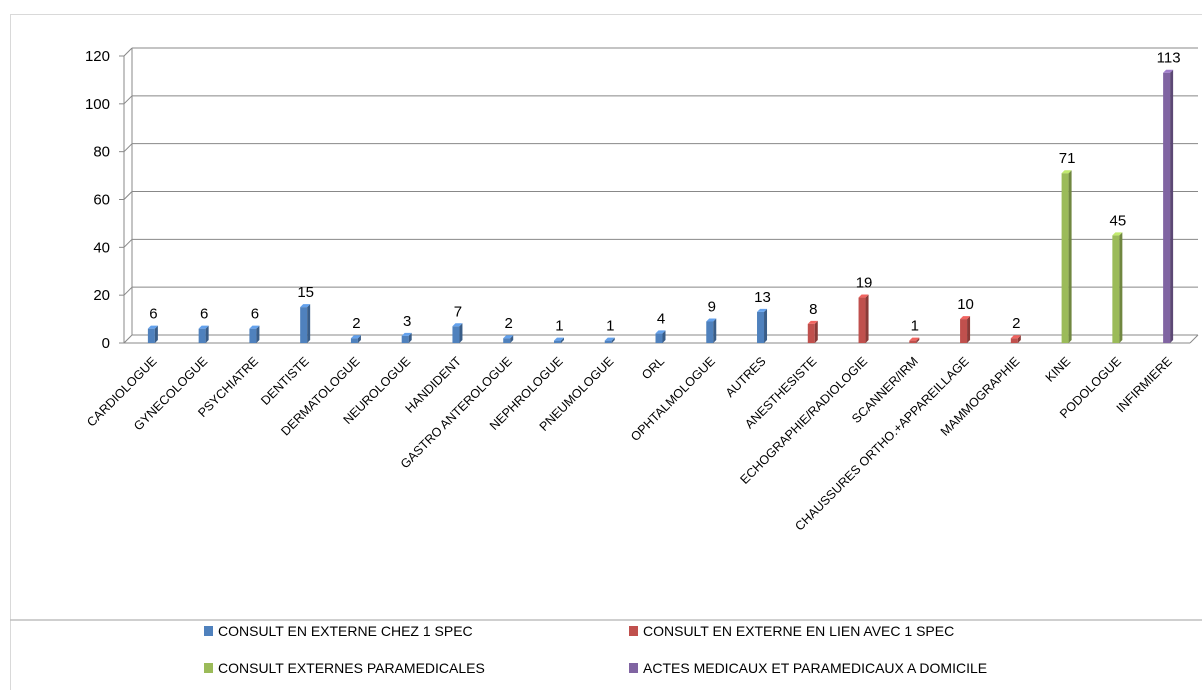 Image resolution: width=1202 pixels, height=690 pixels. Describe the element at coordinates (1118, 220) in the screenshot. I see `data-label: 45` at that location.